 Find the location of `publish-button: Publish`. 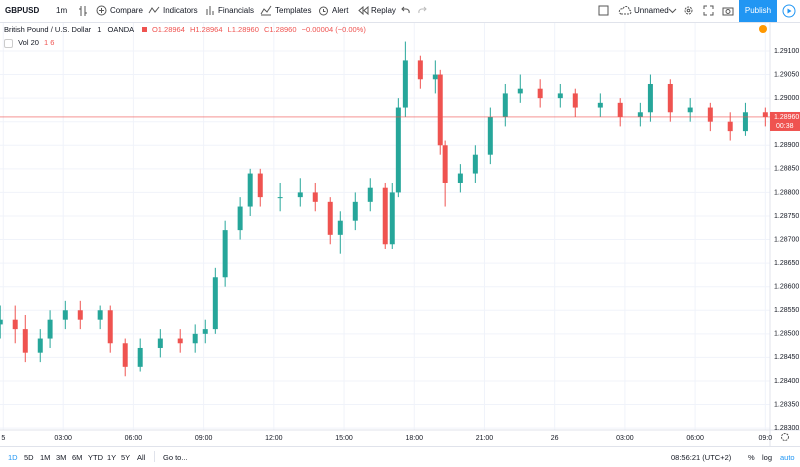

publish-button: Publish is located at coordinates (758, 11).